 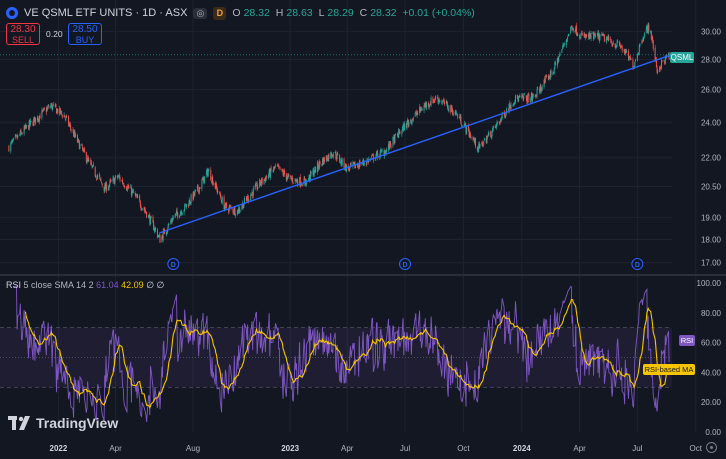 I want to click on rsi-extra-1: ∅, so click(x=150, y=285).